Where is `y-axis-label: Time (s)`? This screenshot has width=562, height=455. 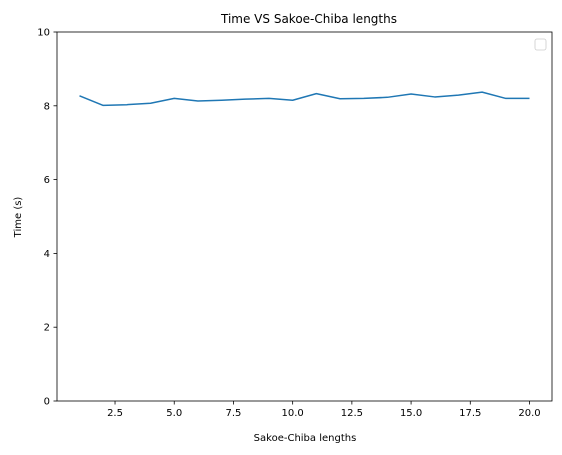 y-axis-label: Time (s) is located at coordinates (18, 218).